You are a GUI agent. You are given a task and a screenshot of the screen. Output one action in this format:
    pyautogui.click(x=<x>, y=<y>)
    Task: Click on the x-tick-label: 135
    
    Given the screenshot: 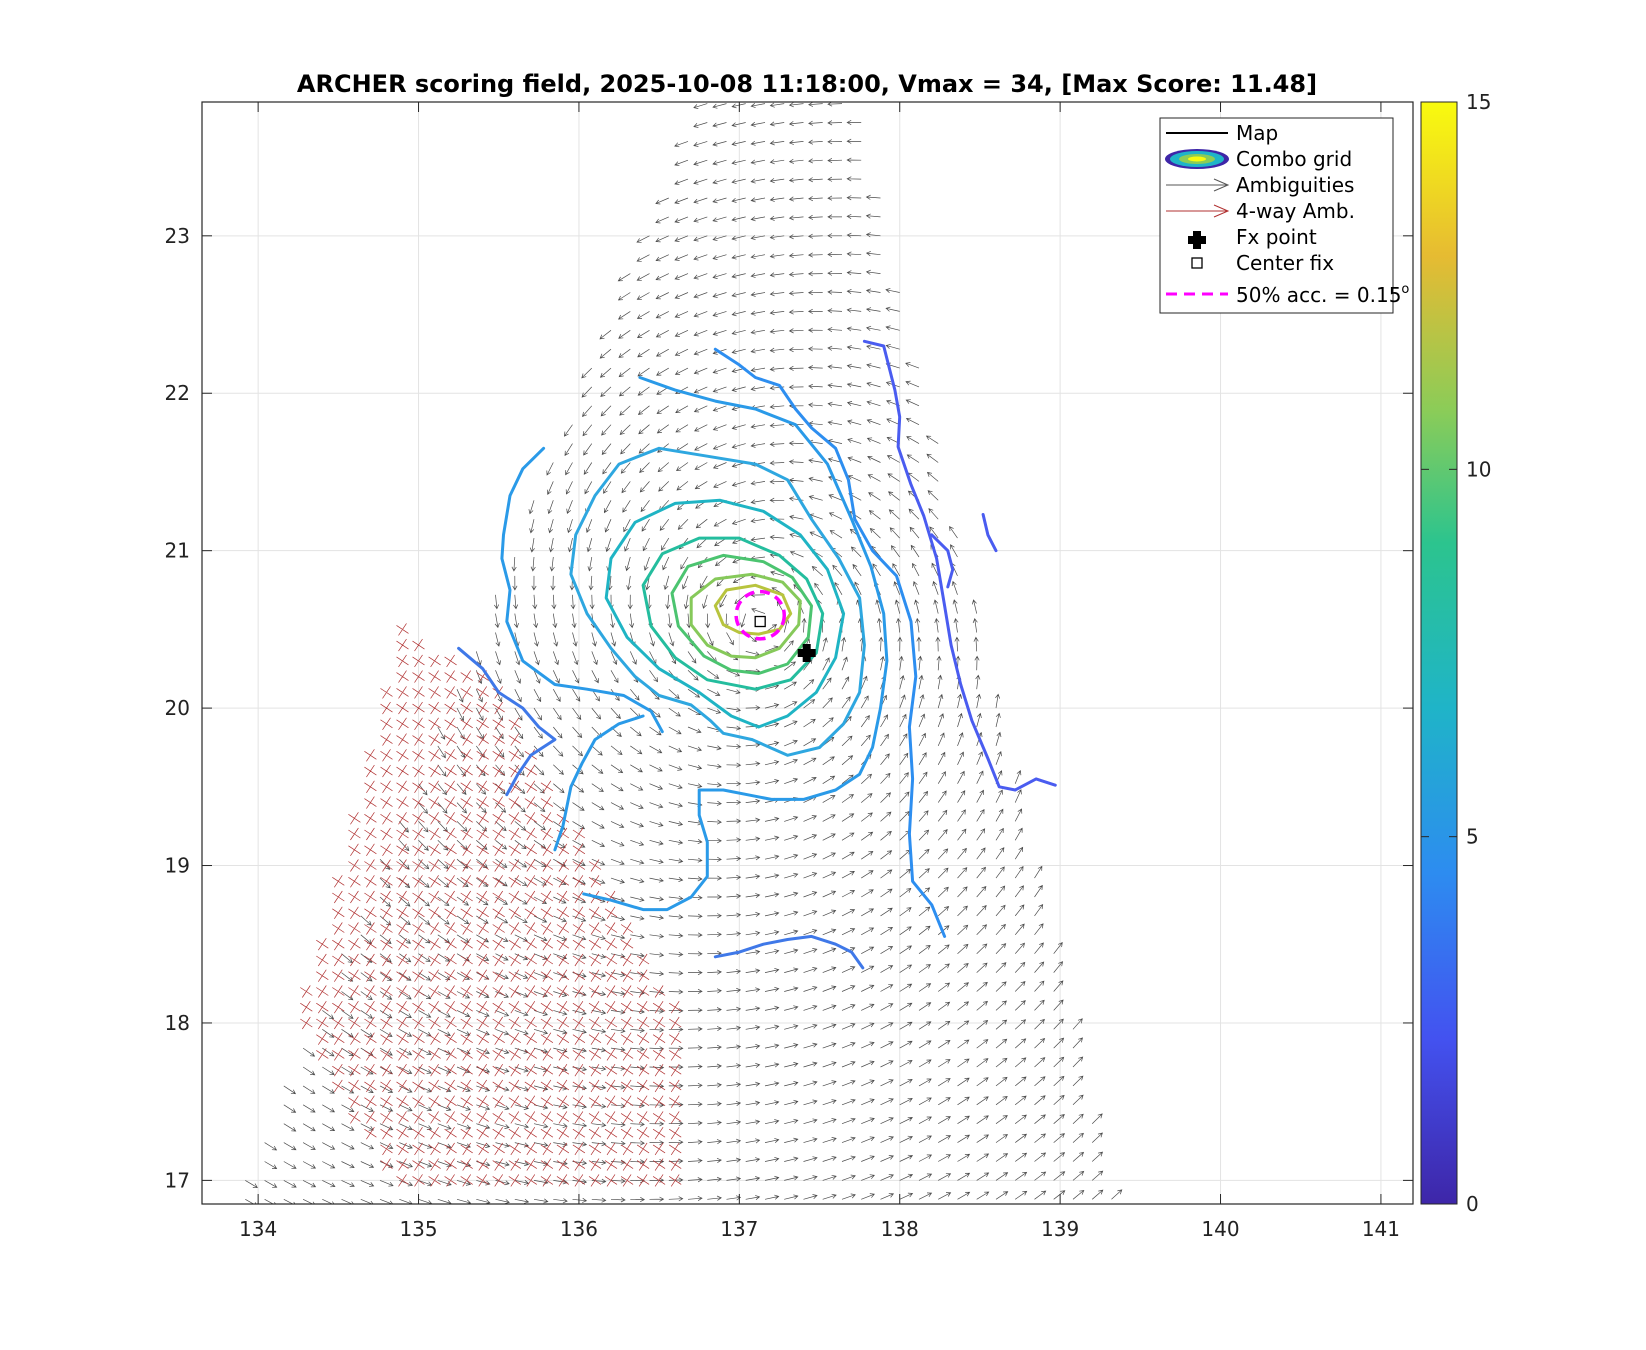 What is the action you would take?
    pyautogui.click(x=418, y=1229)
    